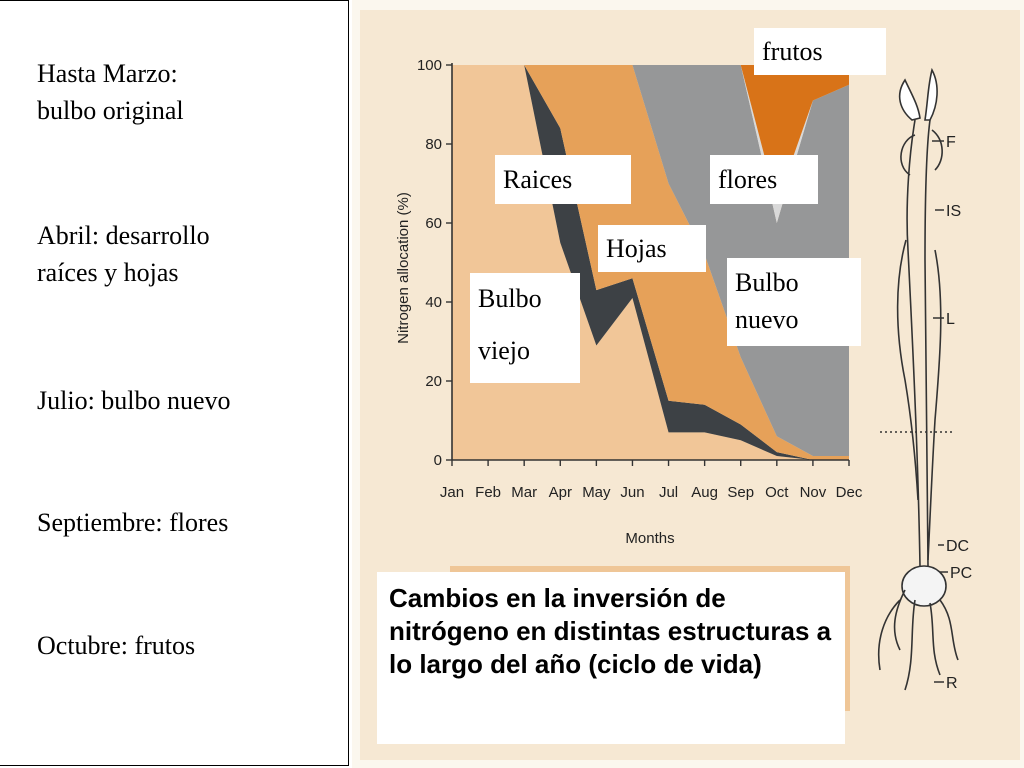  Describe the element at coordinates (452, 492) in the screenshot. I see `x-tick-label-jan: Jan` at that location.